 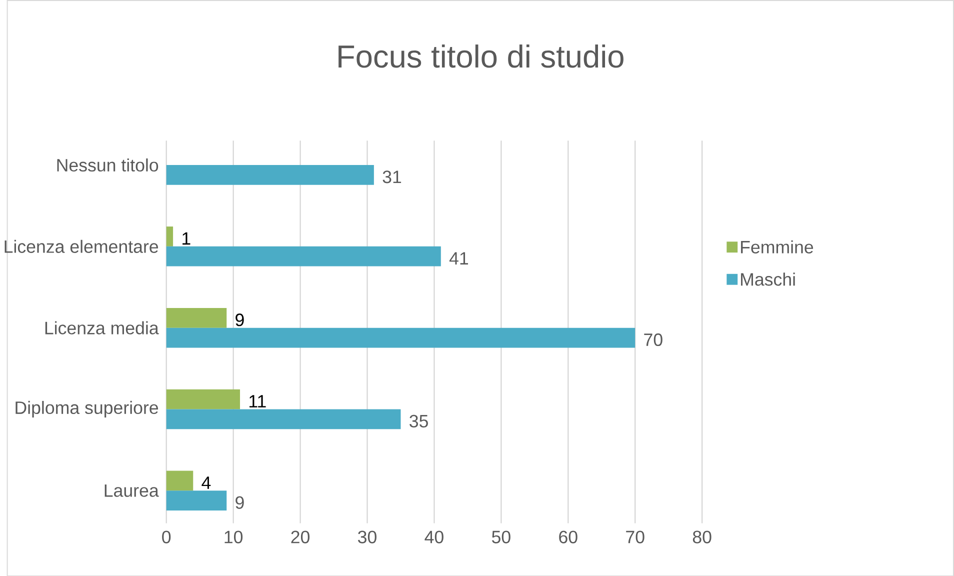 I want to click on chart-title: Focus titolo di studio, so click(x=481, y=56).